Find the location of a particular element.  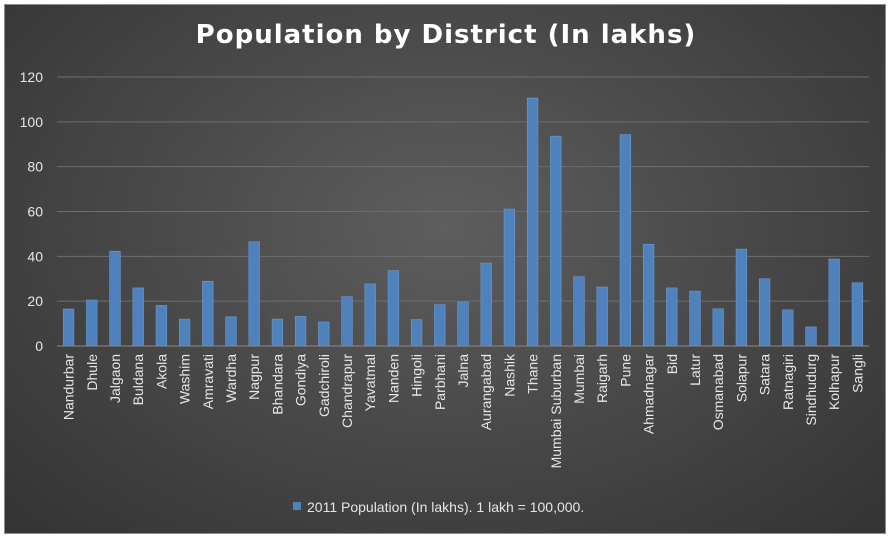

x-category-label: Yavatmal is located at coordinates (370, 382).